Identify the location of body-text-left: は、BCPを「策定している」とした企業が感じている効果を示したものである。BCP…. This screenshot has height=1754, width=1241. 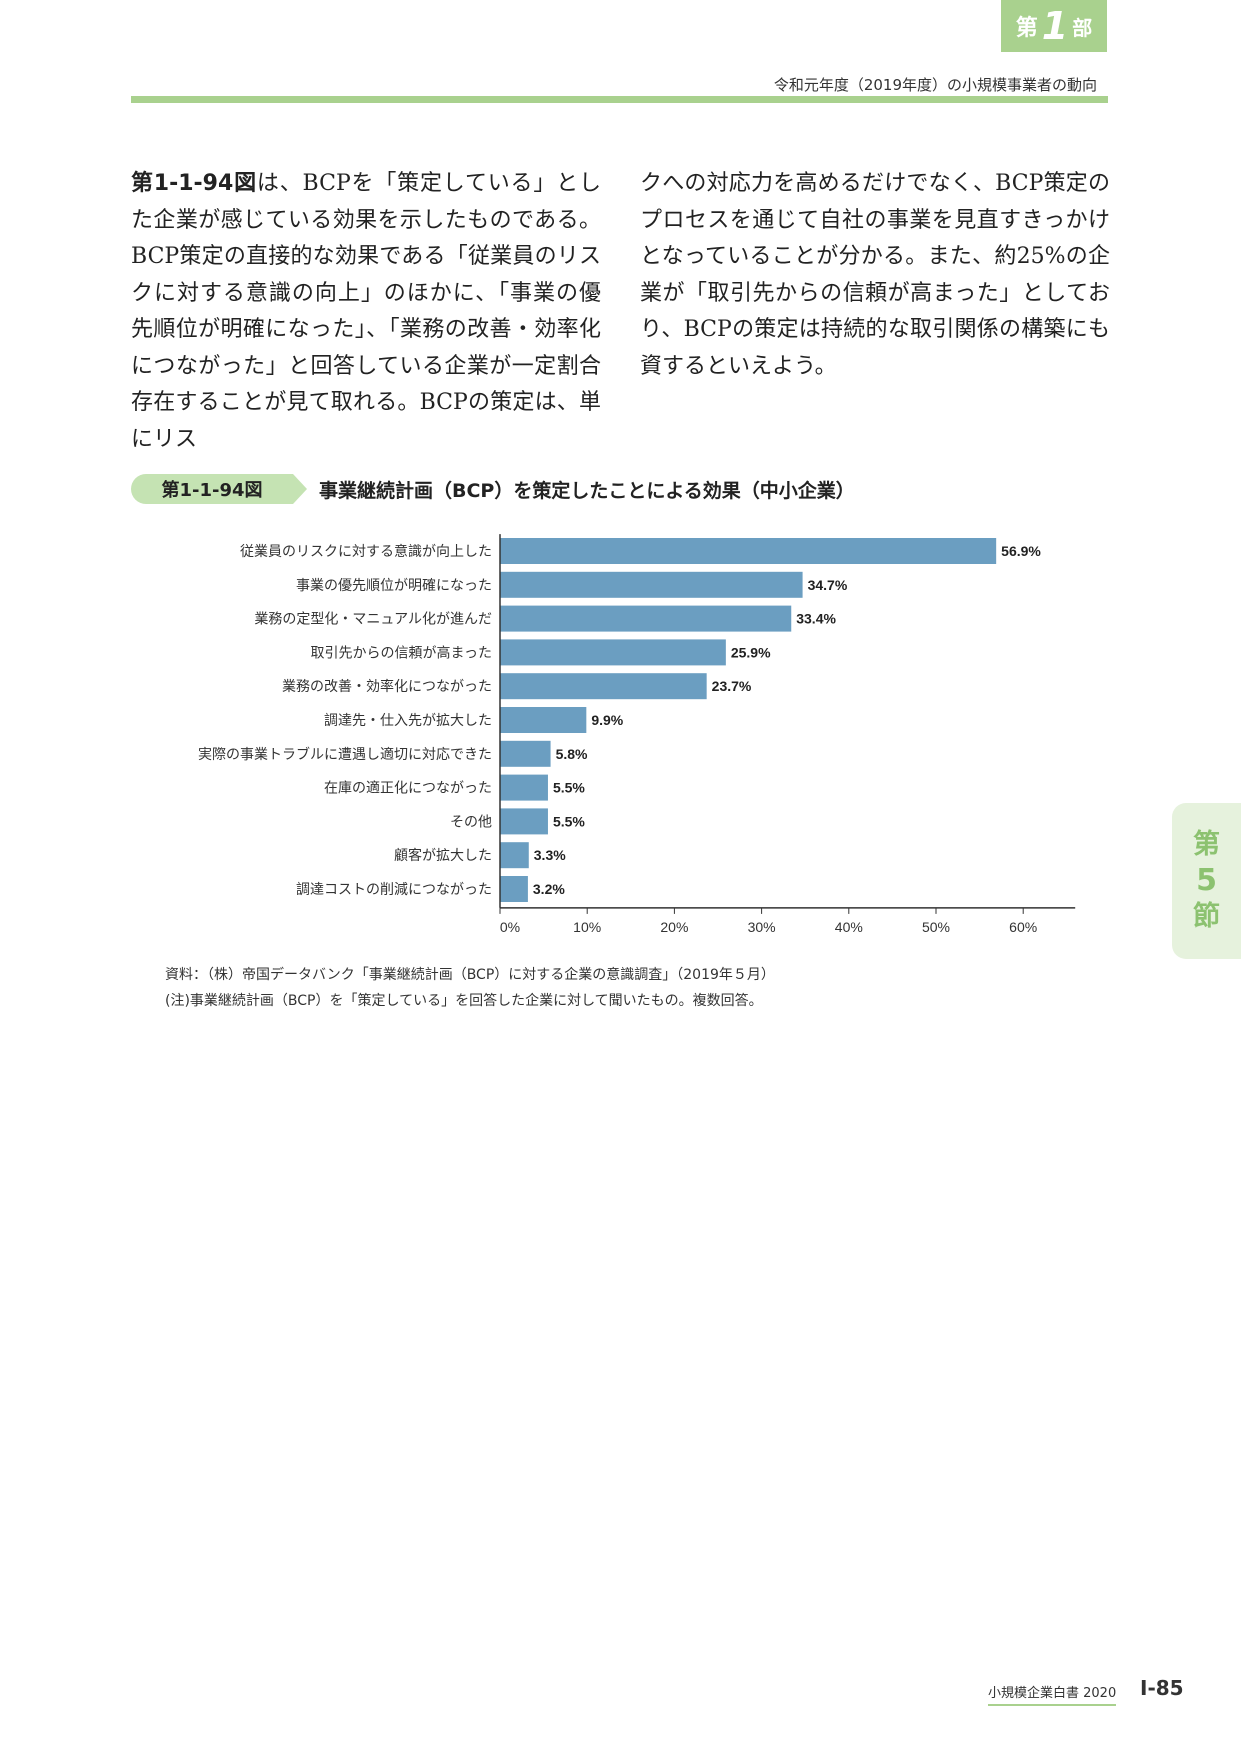
(366, 311).